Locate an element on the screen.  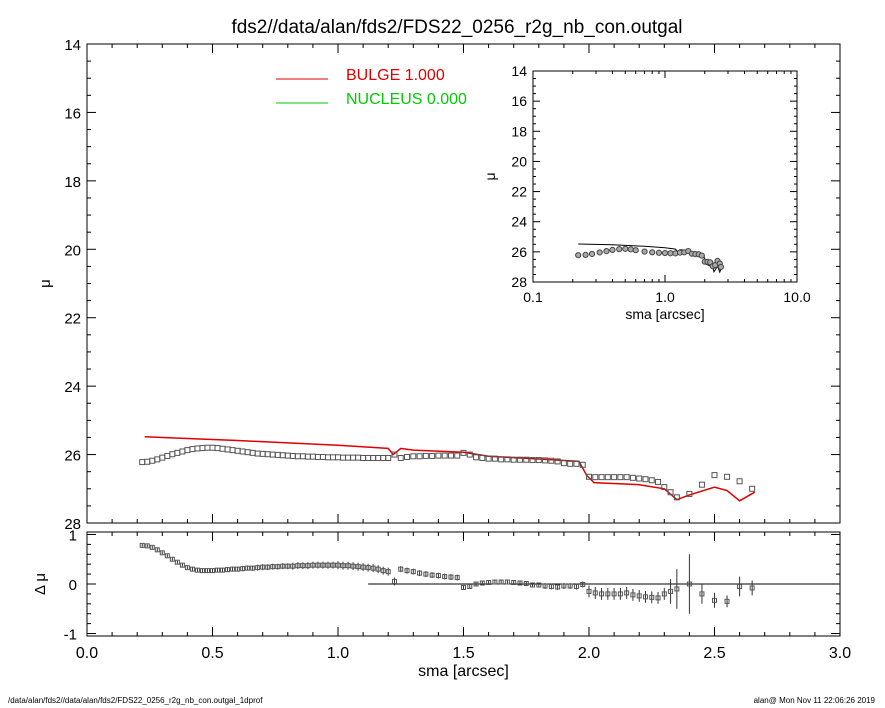
main-y-tick-label: 18 is located at coordinates (72, 182).